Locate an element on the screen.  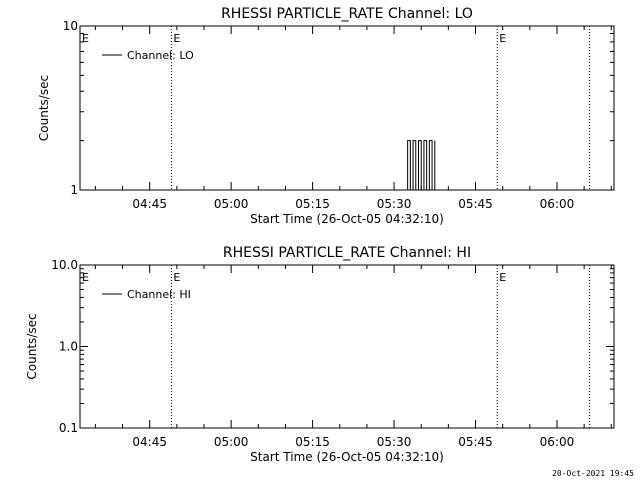
panel-2-y-axis-label: Counts/sec is located at coordinates (32, 346).